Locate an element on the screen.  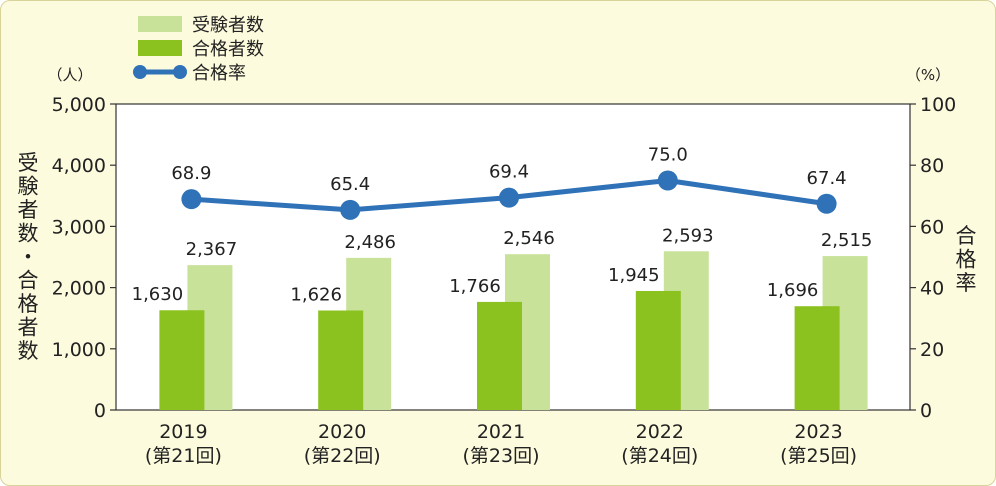
right-axis-tick-label: 60 is located at coordinates (932, 227).